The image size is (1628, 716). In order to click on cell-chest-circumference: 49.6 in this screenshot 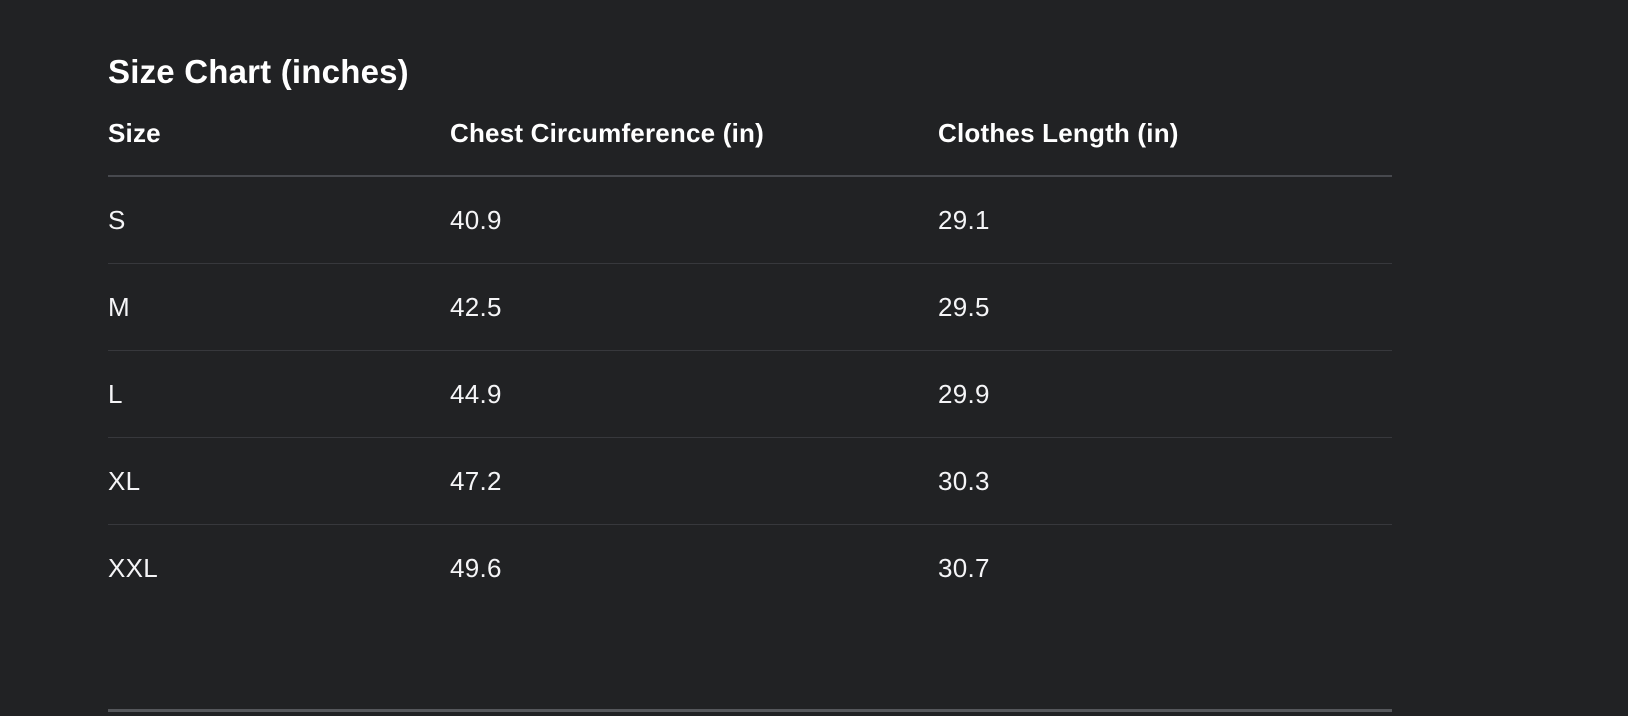, I will do `click(476, 568)`.